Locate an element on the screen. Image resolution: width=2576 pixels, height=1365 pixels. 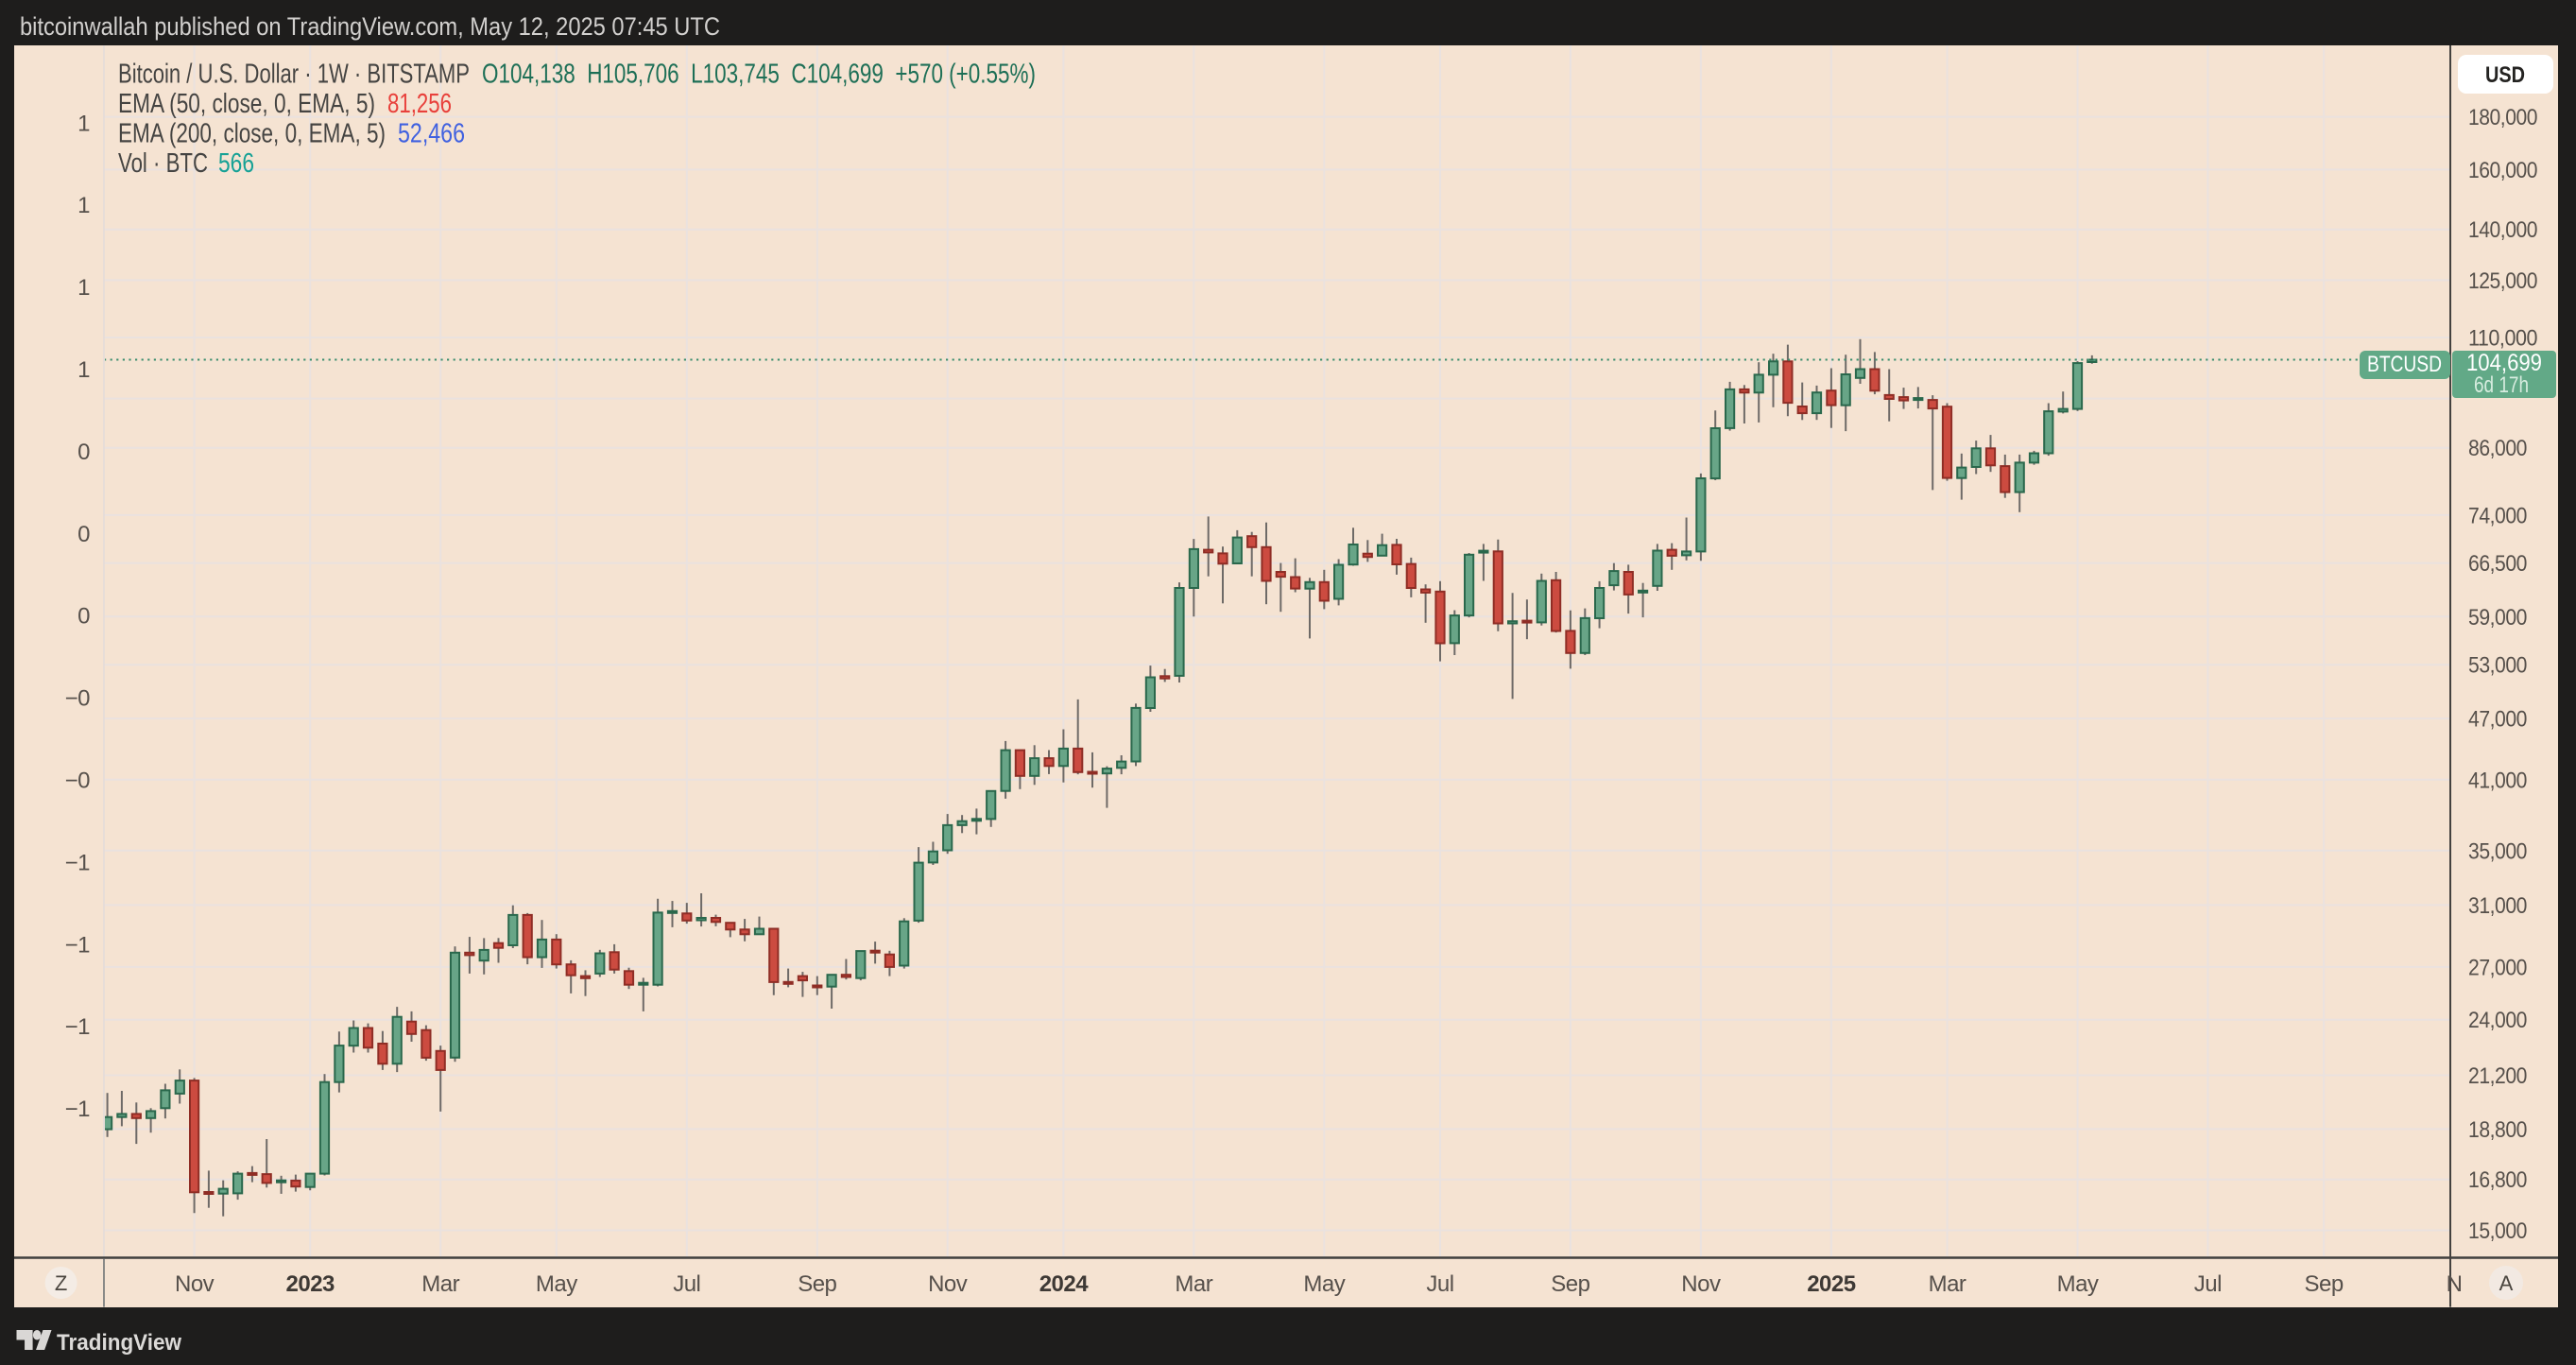
svg-text: 27,000 is located at coordinates (2497, 967).